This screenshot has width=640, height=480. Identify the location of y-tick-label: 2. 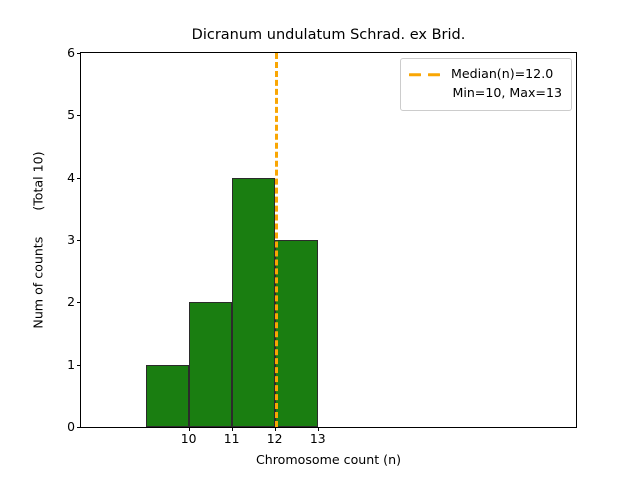
(71, 302).